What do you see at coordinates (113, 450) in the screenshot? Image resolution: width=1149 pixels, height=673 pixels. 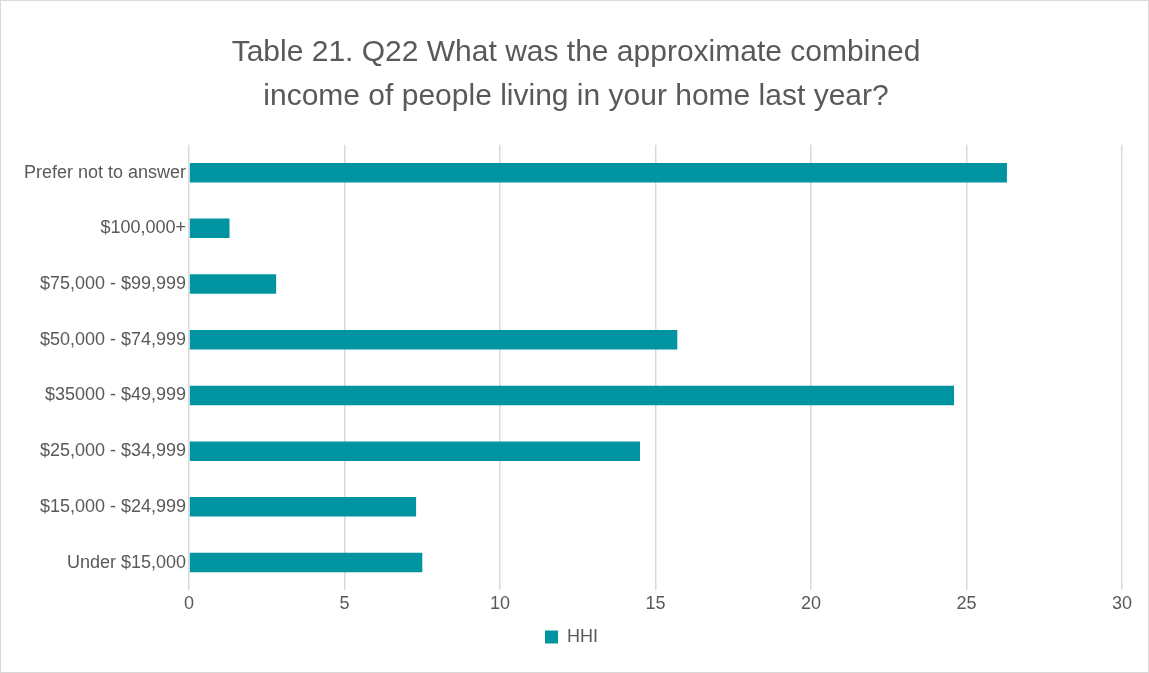 I see `y-tick-label: $25,000 - $34,999` at bounding box center [113, 450].